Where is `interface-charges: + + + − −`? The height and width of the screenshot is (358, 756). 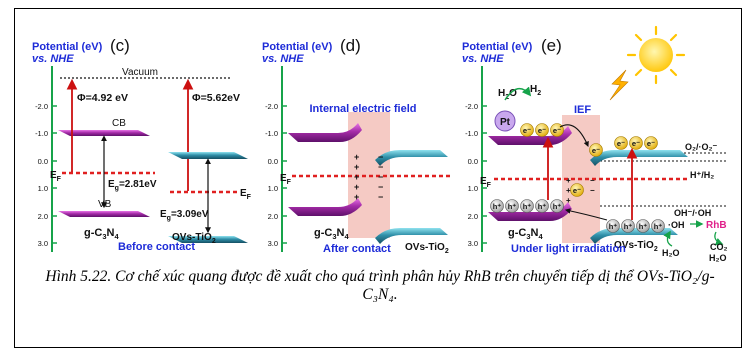
interface-charges: + + + − − is located at coordinates (580, 190).